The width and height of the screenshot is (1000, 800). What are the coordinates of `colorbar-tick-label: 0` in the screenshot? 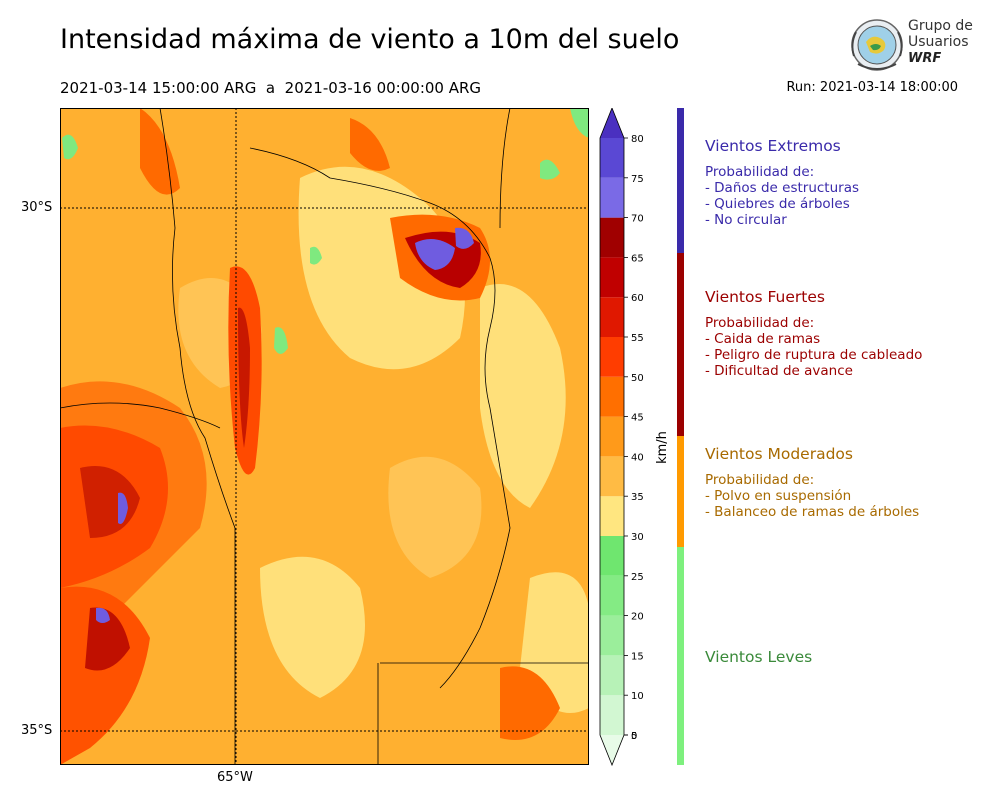 It's located at (634, 736).